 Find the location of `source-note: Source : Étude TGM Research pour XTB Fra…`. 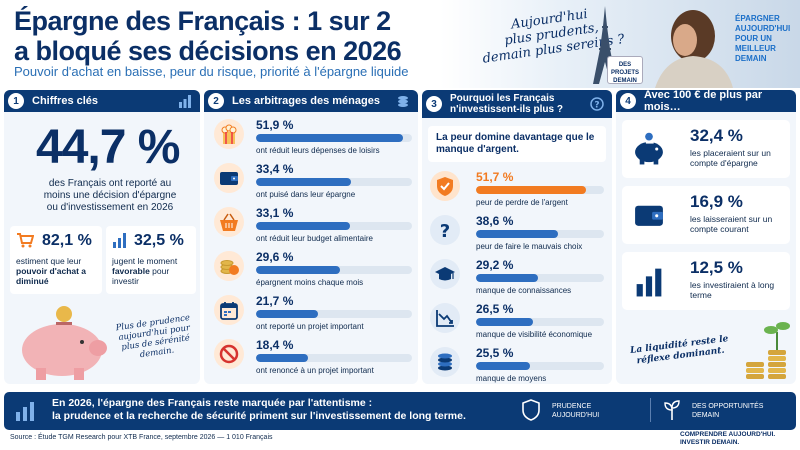

source-note: Source : Étude TGM Research pour XTB Fra… is located at coordinates (141, 437).